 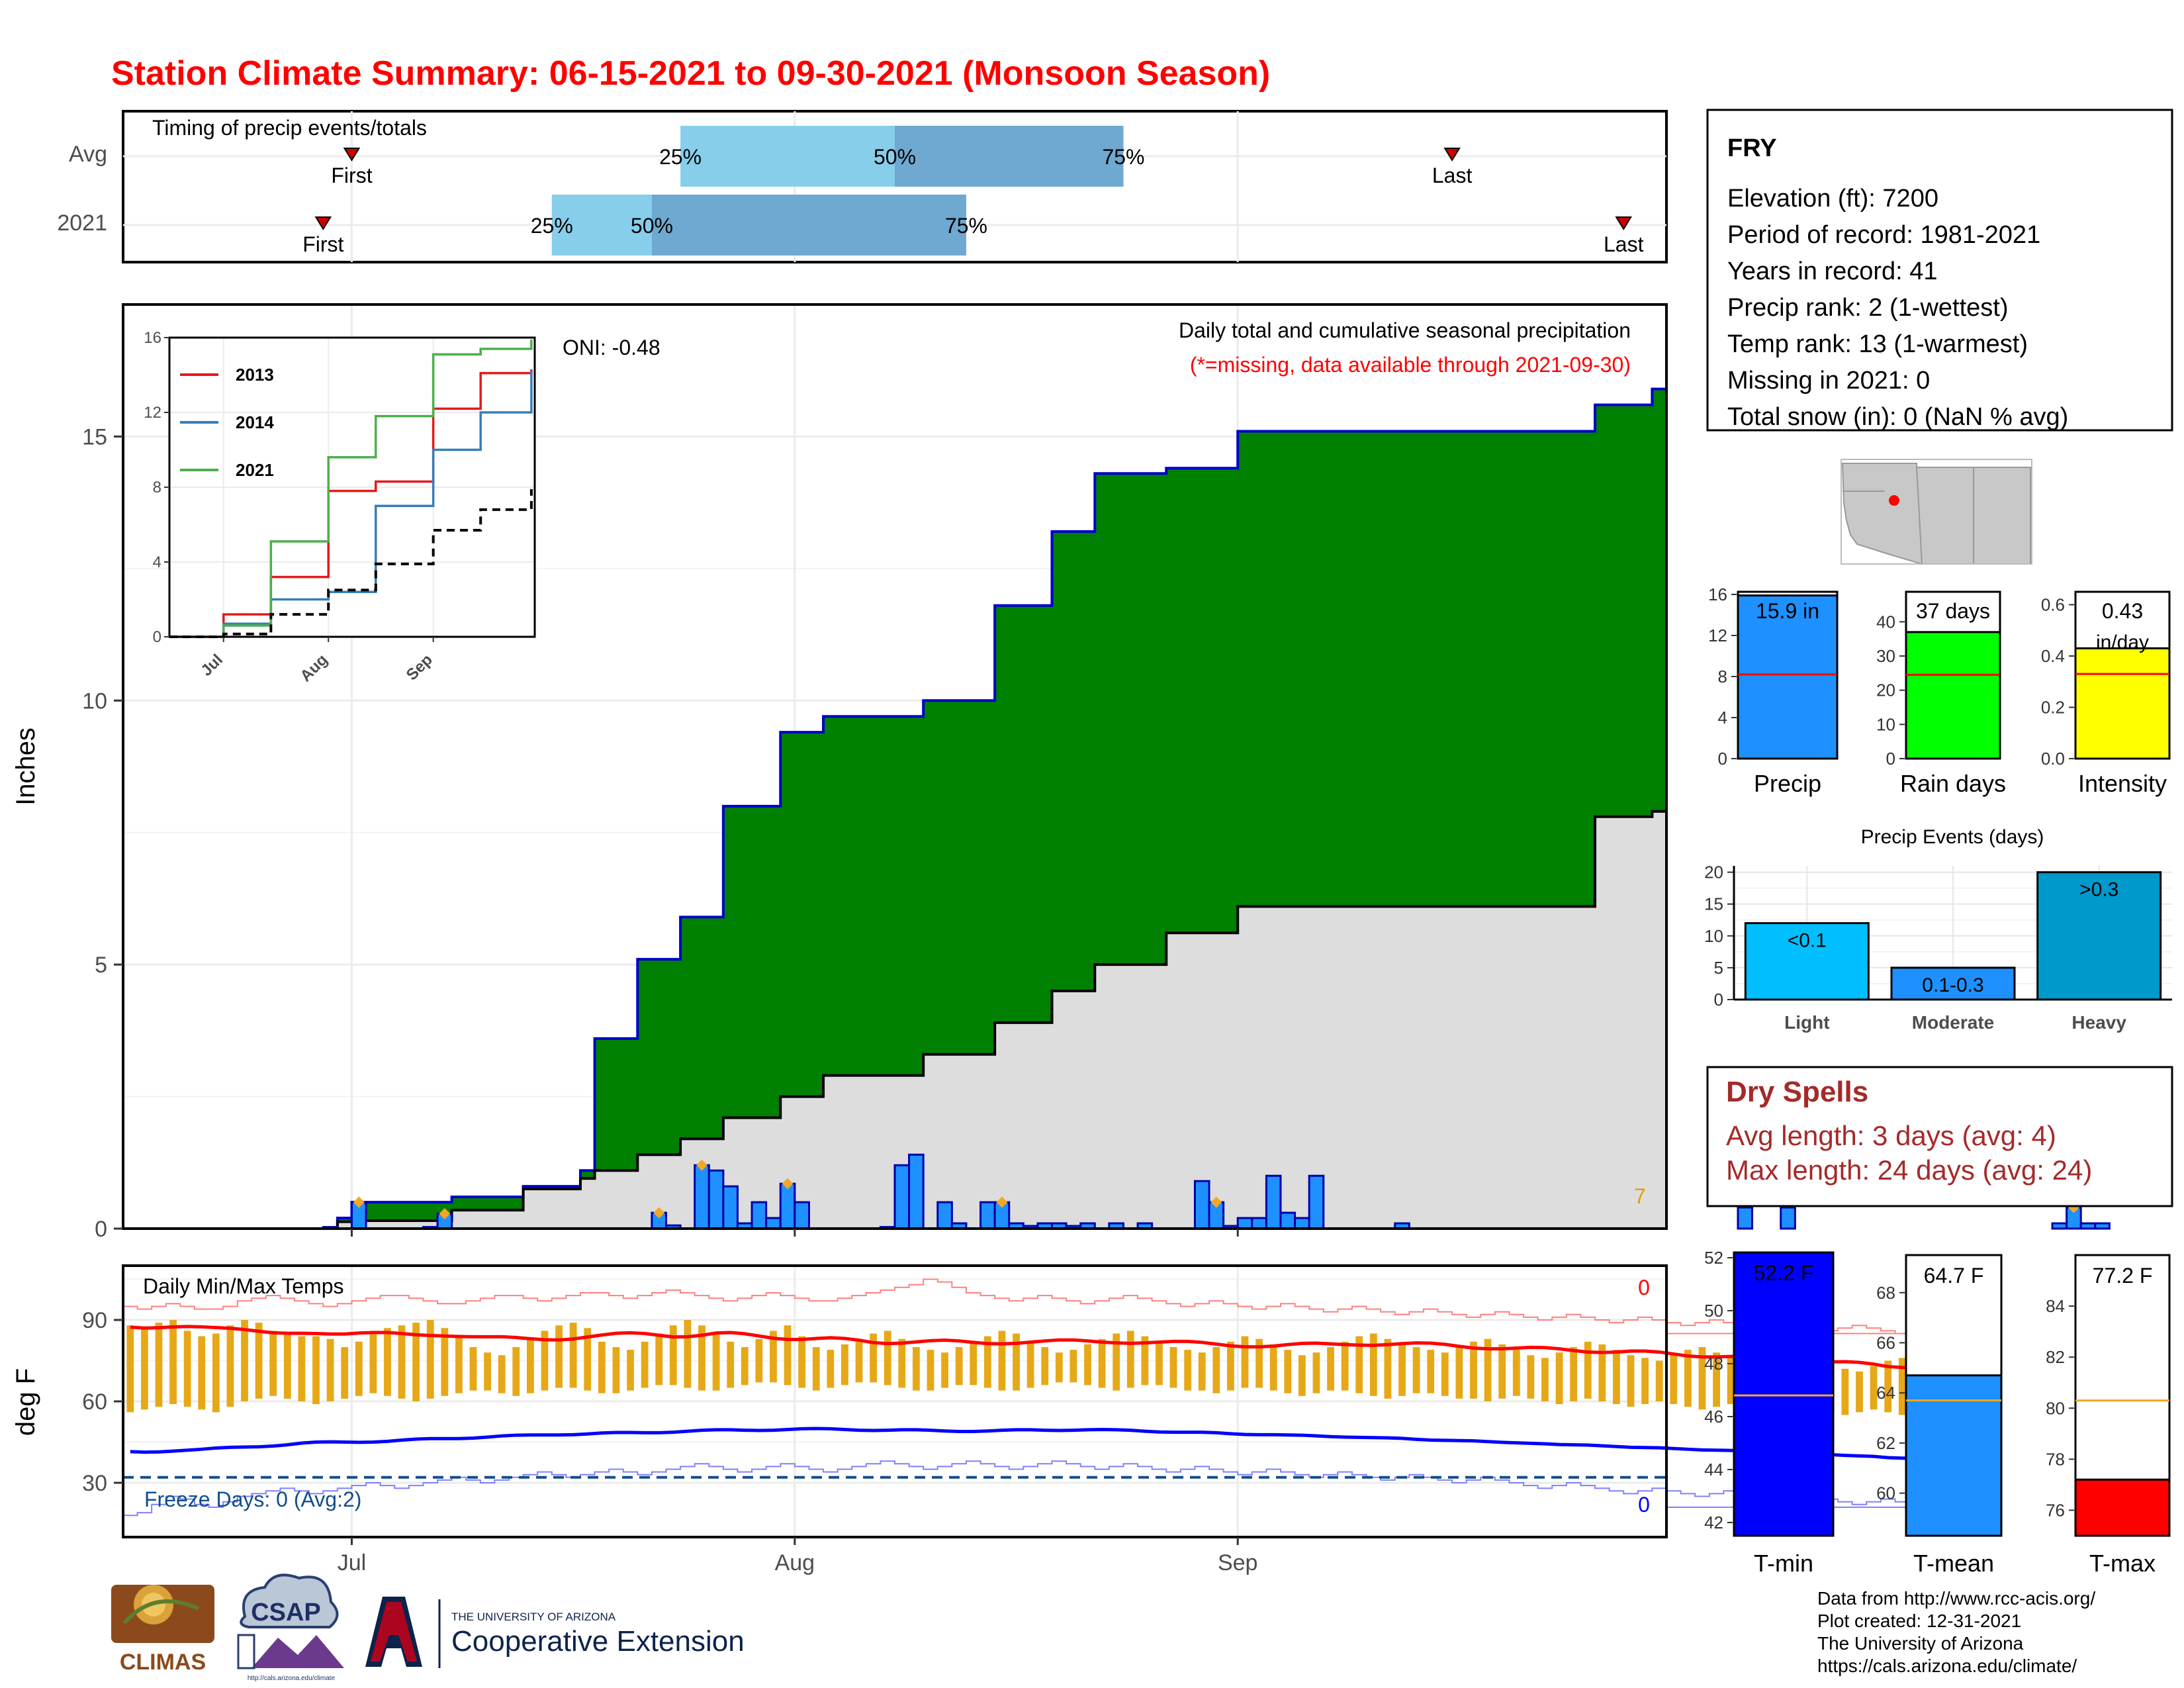 What do you see at coordinates (1723, 717) in the screenshot?
I see `summary-bar-tick-label: 4` at bounding box center [1723, 717].